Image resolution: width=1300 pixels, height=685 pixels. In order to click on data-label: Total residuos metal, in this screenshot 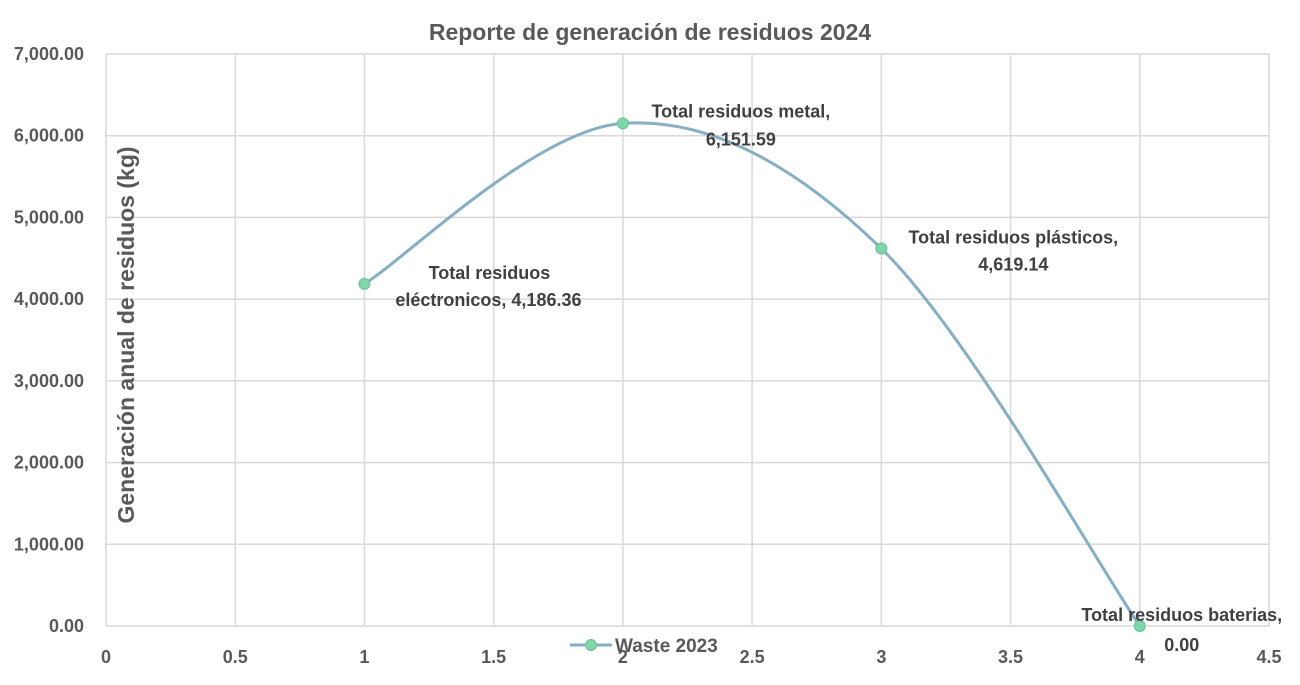, I will do `click(741, 111)`.